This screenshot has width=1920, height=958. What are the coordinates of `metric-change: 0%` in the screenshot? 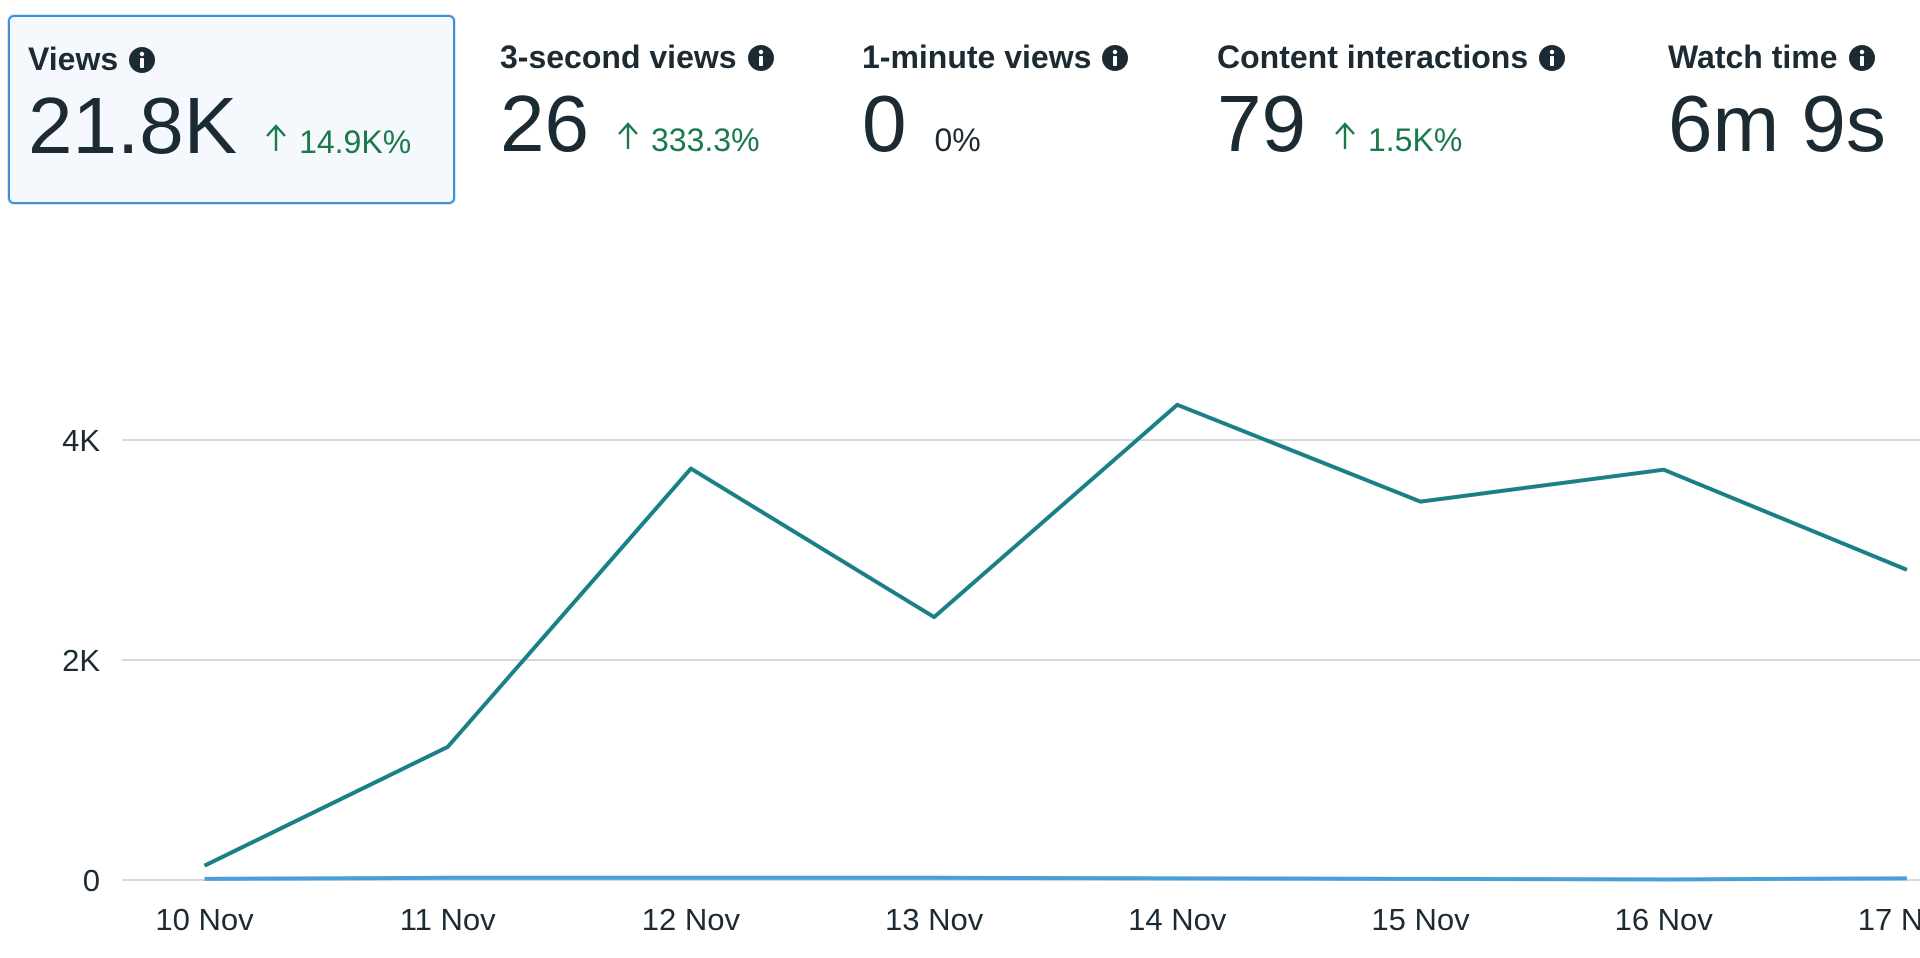 It's located at (958, 140).